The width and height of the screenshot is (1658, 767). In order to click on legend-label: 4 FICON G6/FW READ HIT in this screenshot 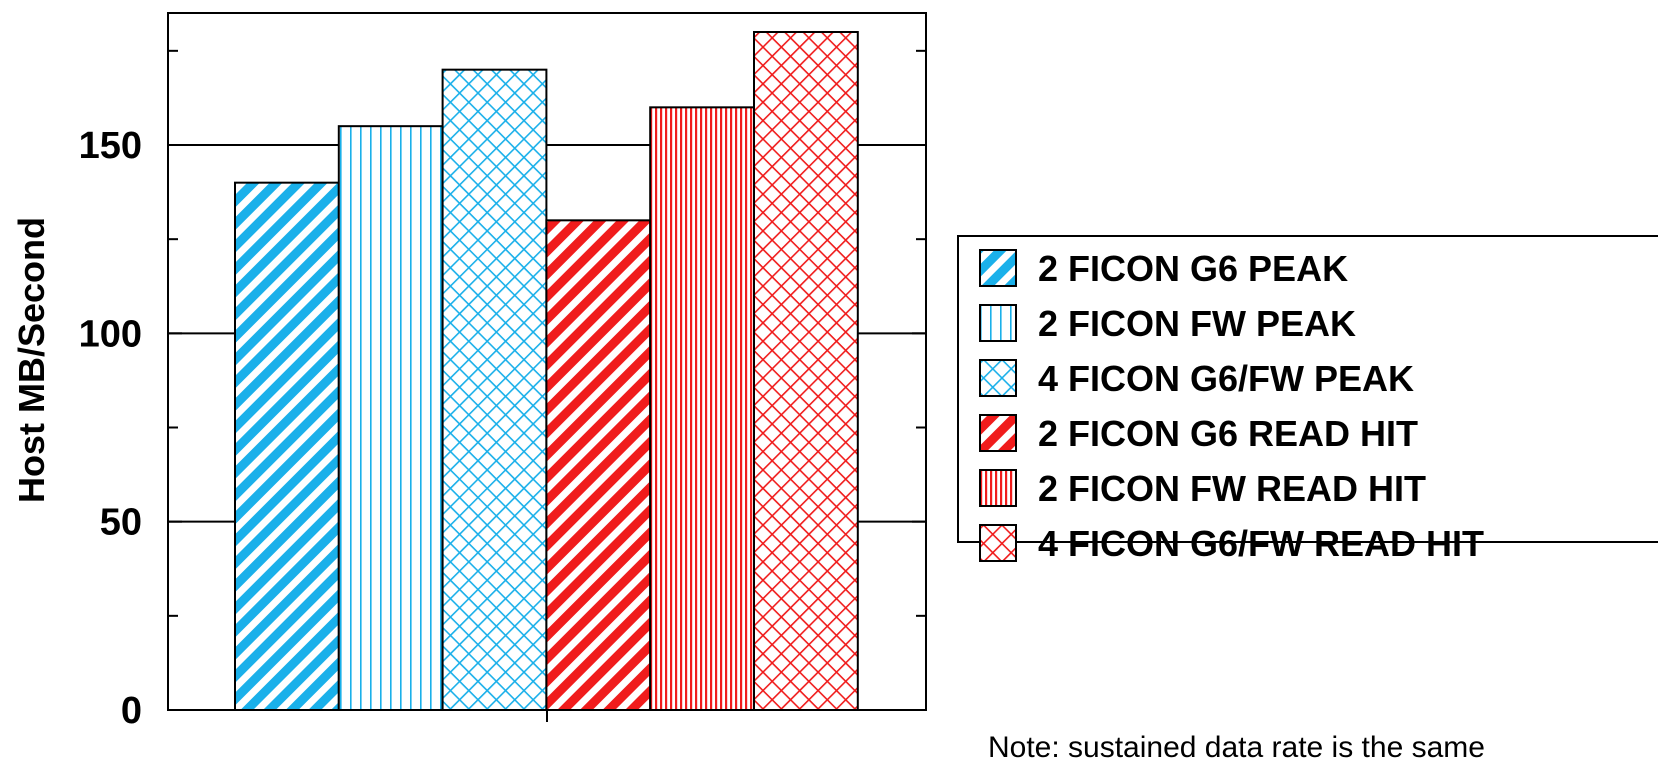, I will do `click(1261, 543)`.